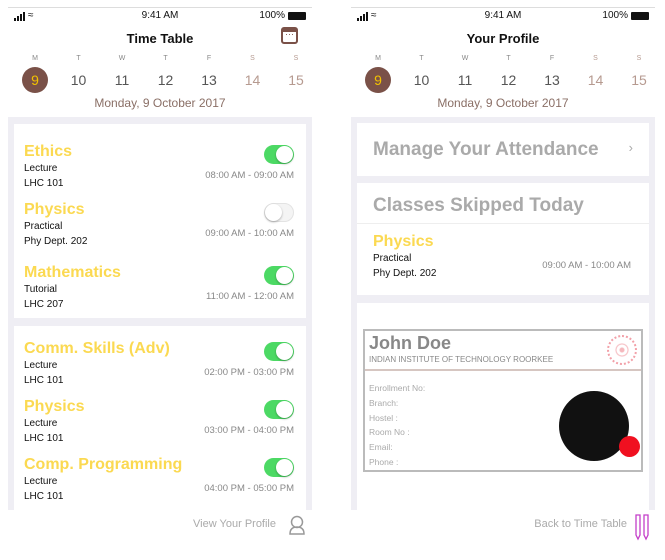 The image size is (665, 560). I want to click on pencils-icon, so click(642, 527).